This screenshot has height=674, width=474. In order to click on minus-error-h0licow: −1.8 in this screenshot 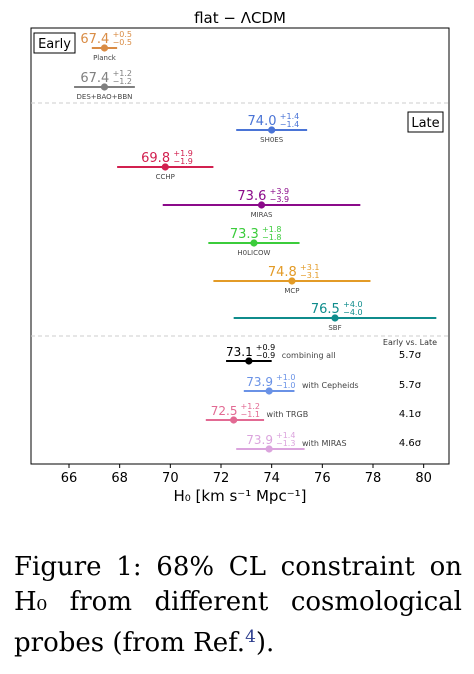, I will do `click(271, 237)`.